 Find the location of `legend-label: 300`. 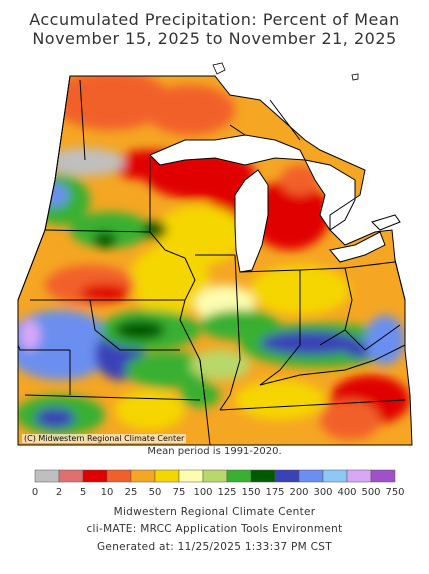

legend-label: 300 is located at coordinates (322, 492).